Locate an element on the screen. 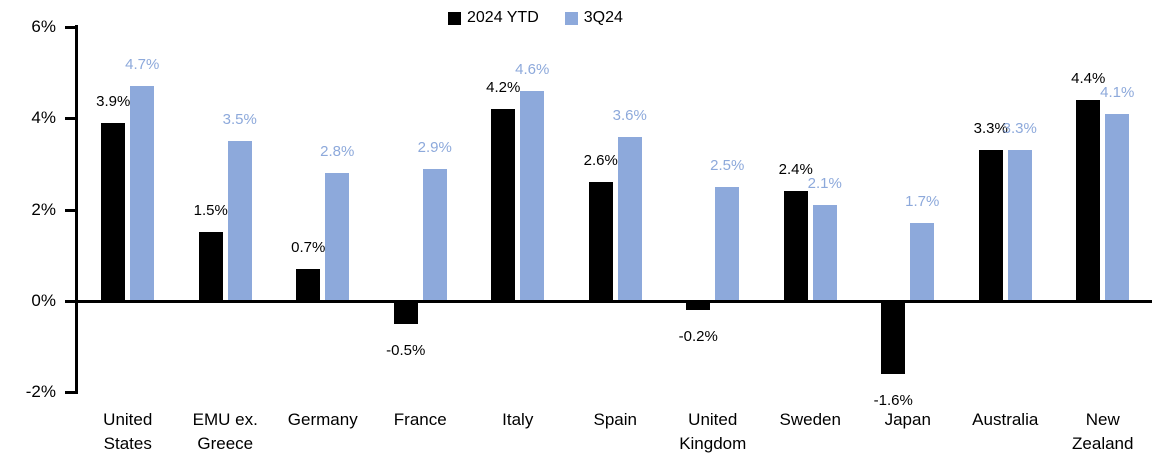 This screenshot has height=465, width=1152. y-tick-label: 4% is located at coordinates (43, 118).